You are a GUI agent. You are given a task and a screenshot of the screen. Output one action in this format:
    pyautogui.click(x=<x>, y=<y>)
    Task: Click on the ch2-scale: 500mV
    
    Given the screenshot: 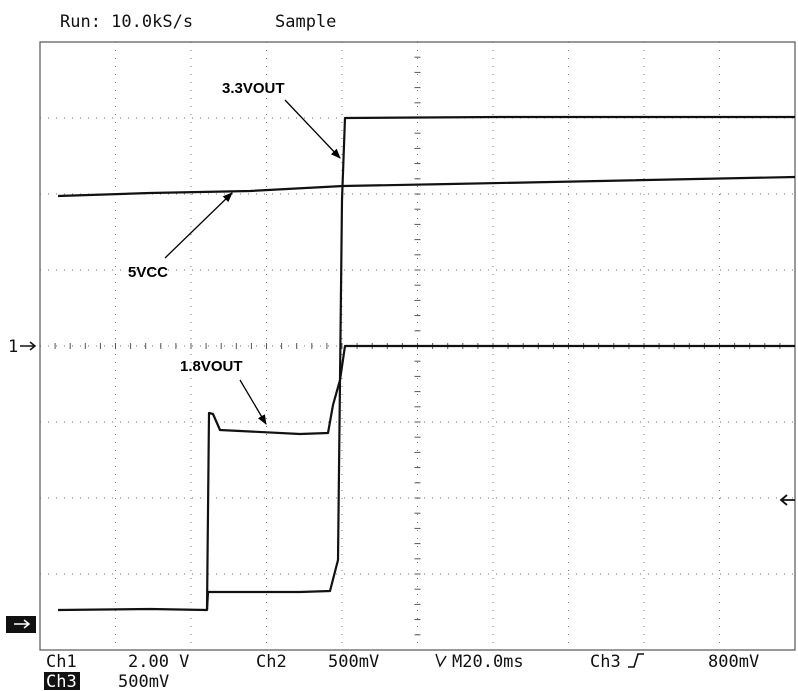 What is the action you would take?
    pyautogui.click(x=353, y=662)
    